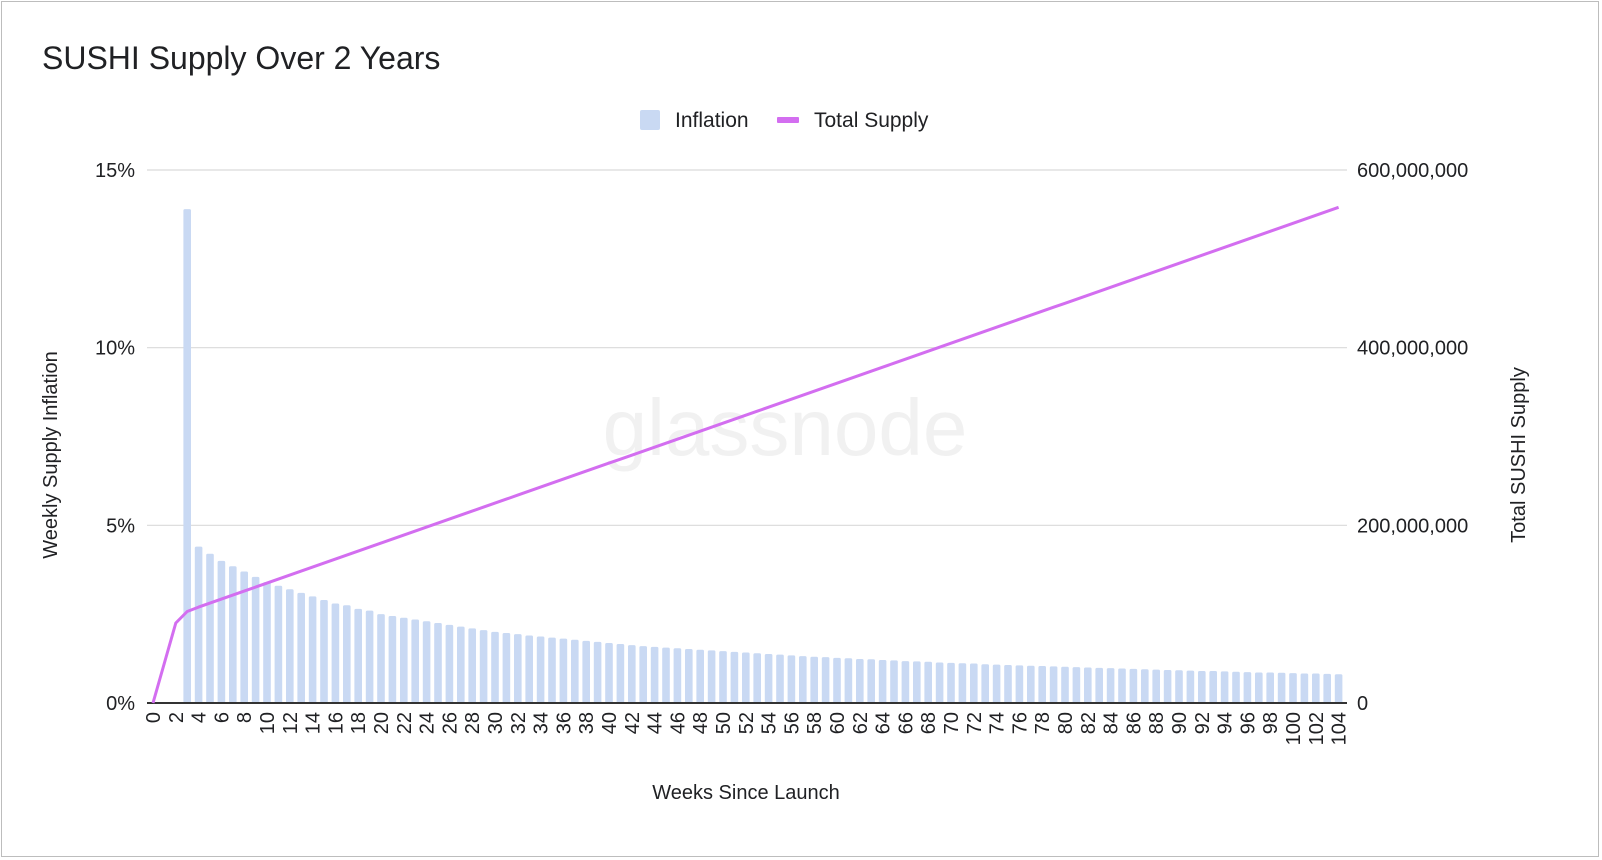 This screenshot has height=860, width=1602. I want to click on right-tick-label: 600,000,000, so click(1412, 171).